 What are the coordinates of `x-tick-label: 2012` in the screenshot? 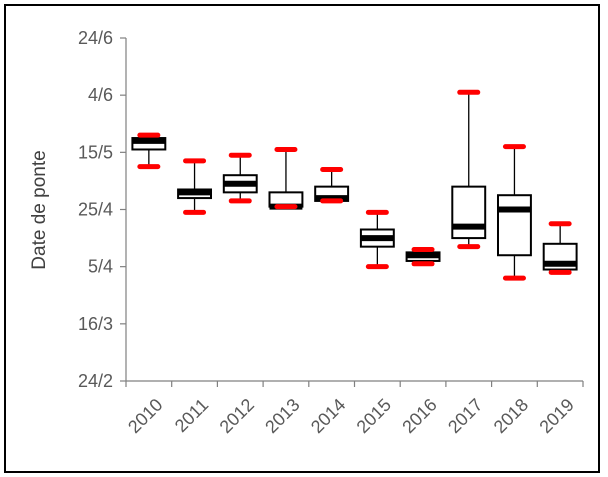 It's located at (237, 416).